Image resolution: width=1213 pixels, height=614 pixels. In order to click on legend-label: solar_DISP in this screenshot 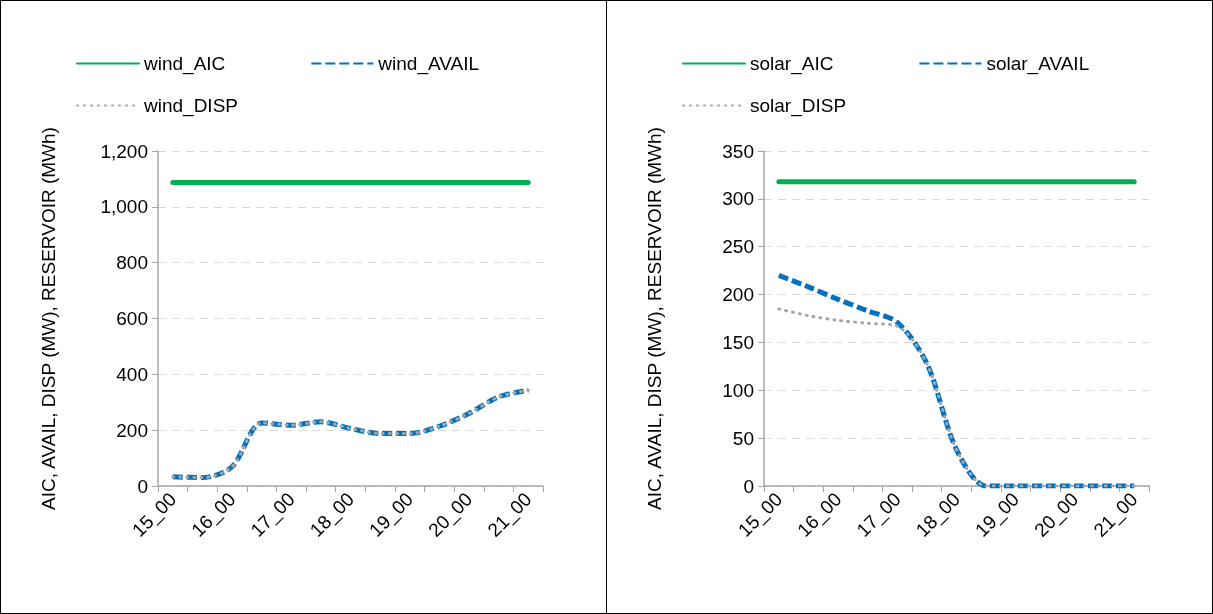, I will do `click(798, 106)`.